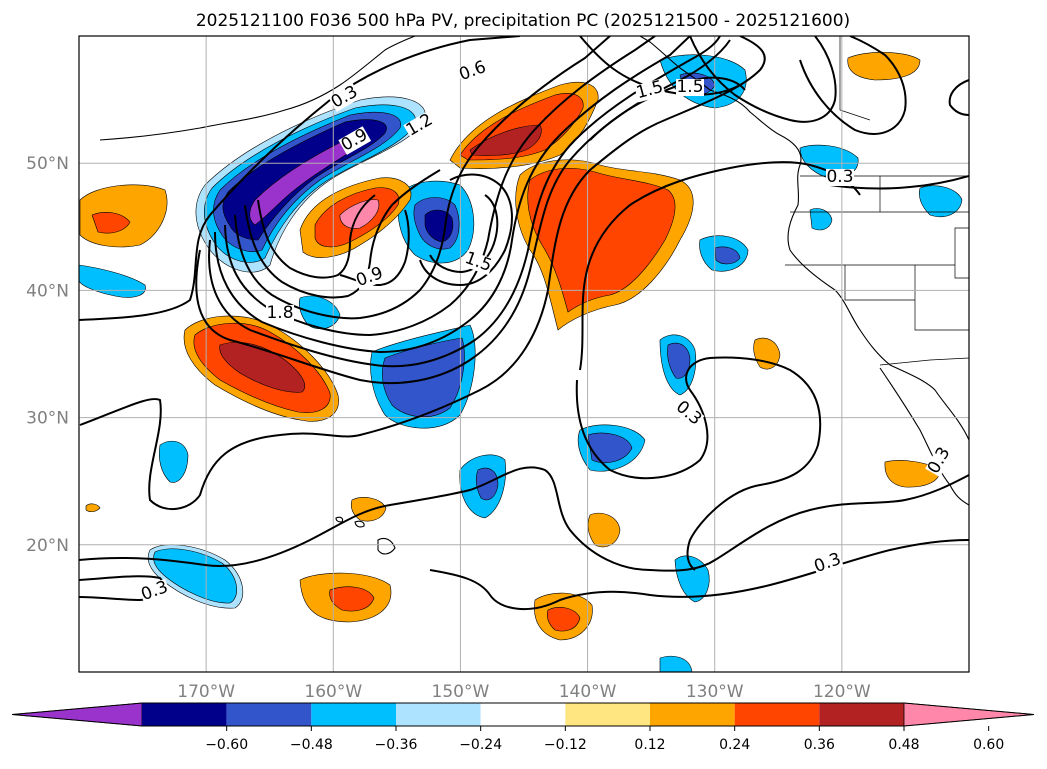  I want to click on colorbar-outline, so click(523, 714).